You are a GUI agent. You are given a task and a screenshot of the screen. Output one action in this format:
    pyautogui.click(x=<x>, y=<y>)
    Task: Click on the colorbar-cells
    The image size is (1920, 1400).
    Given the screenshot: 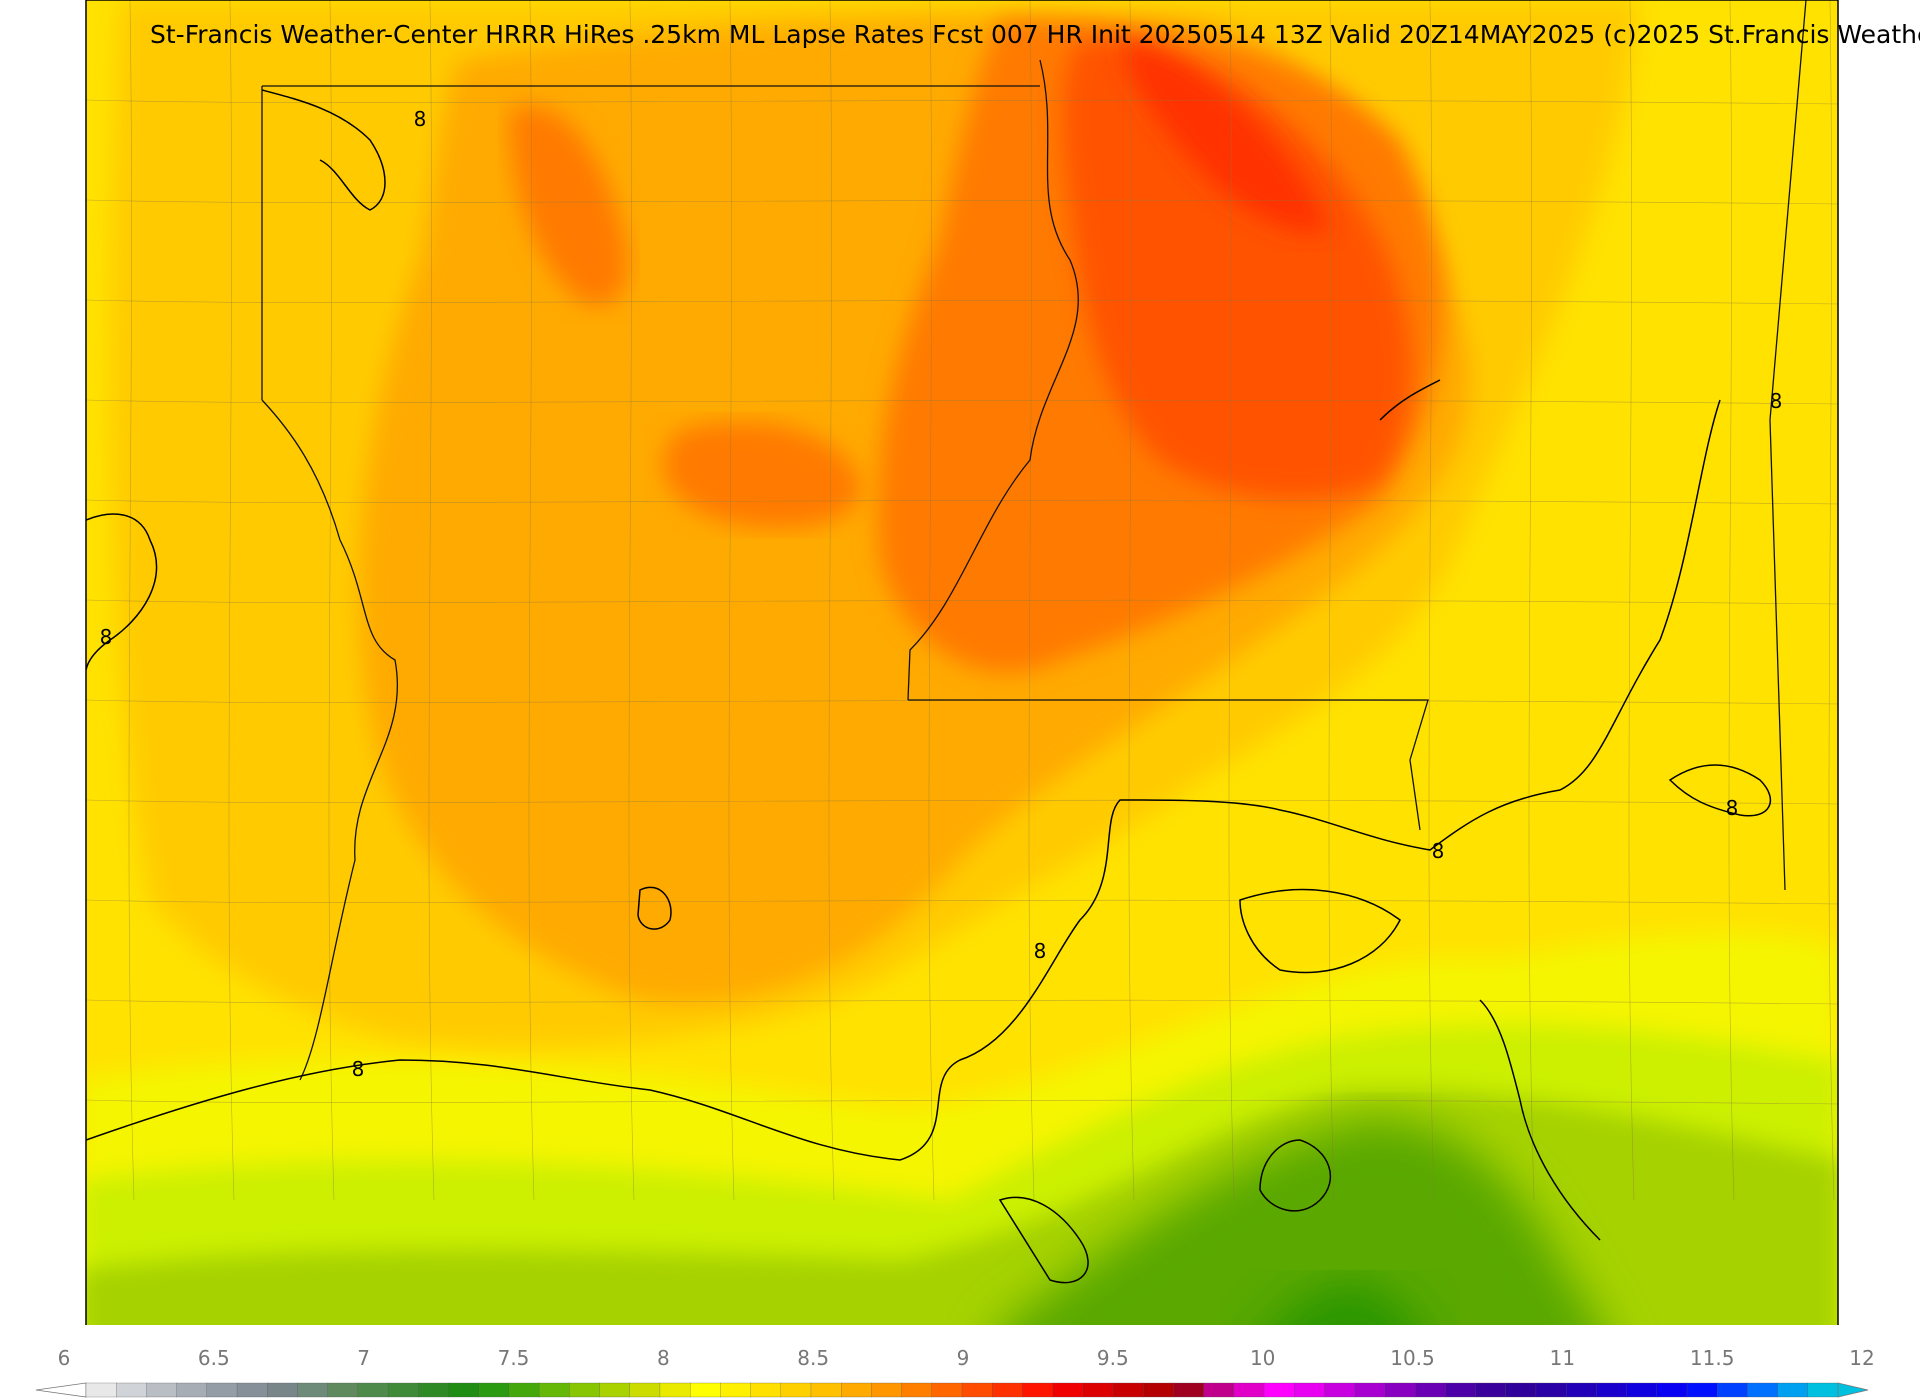 What is the action you would take?
    pyautogui.click(x=952, y=1390)
    